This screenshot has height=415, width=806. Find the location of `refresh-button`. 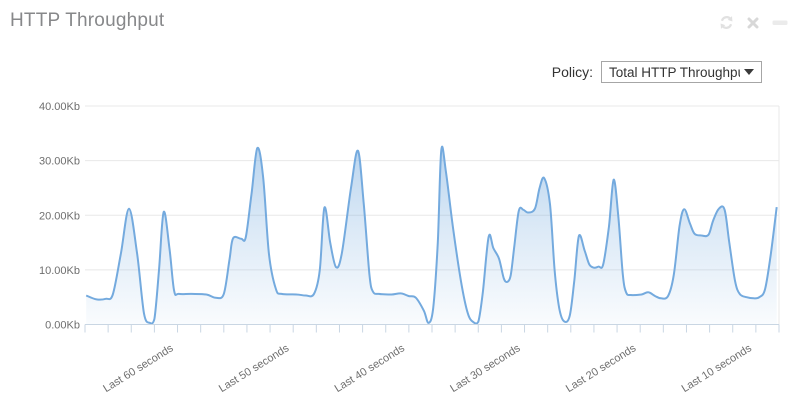

refresh-button is located at coordinates (726, 22).